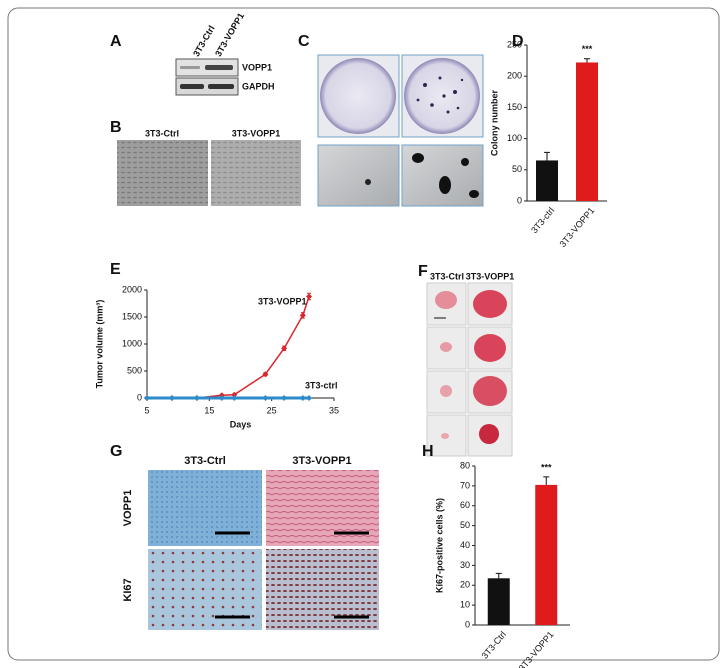 The width and height of the screenshot is (727, 668). Describe the element at coordinates (207, 86) in the screenshot. I see `blot` at that location.